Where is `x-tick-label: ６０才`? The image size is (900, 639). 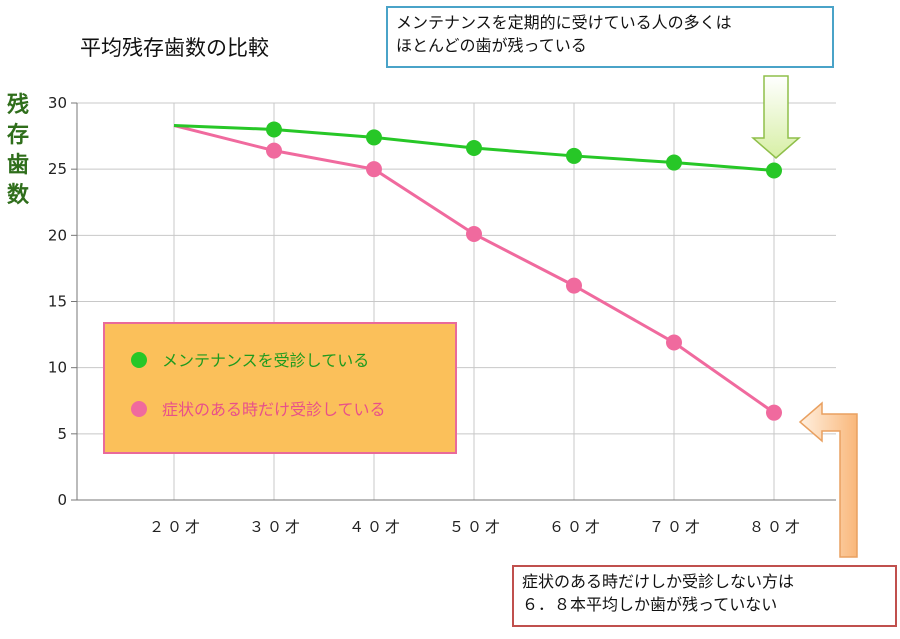 x-tick-label: ６０才 is located at coordinates (576, 527).